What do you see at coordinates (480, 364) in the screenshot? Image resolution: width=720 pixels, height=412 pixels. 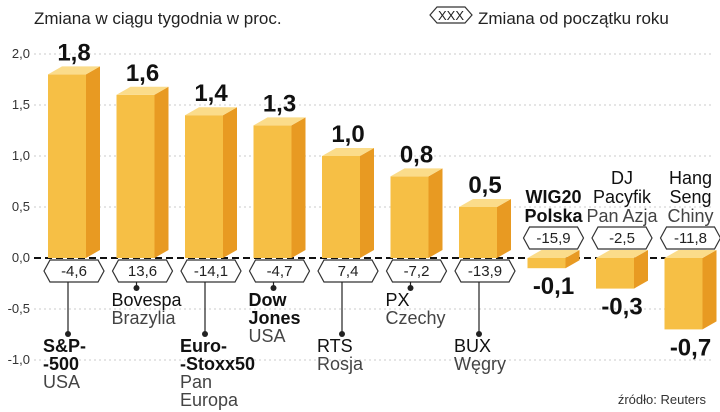 I see `category-region: Węgry` at bounding box center [480, 364].